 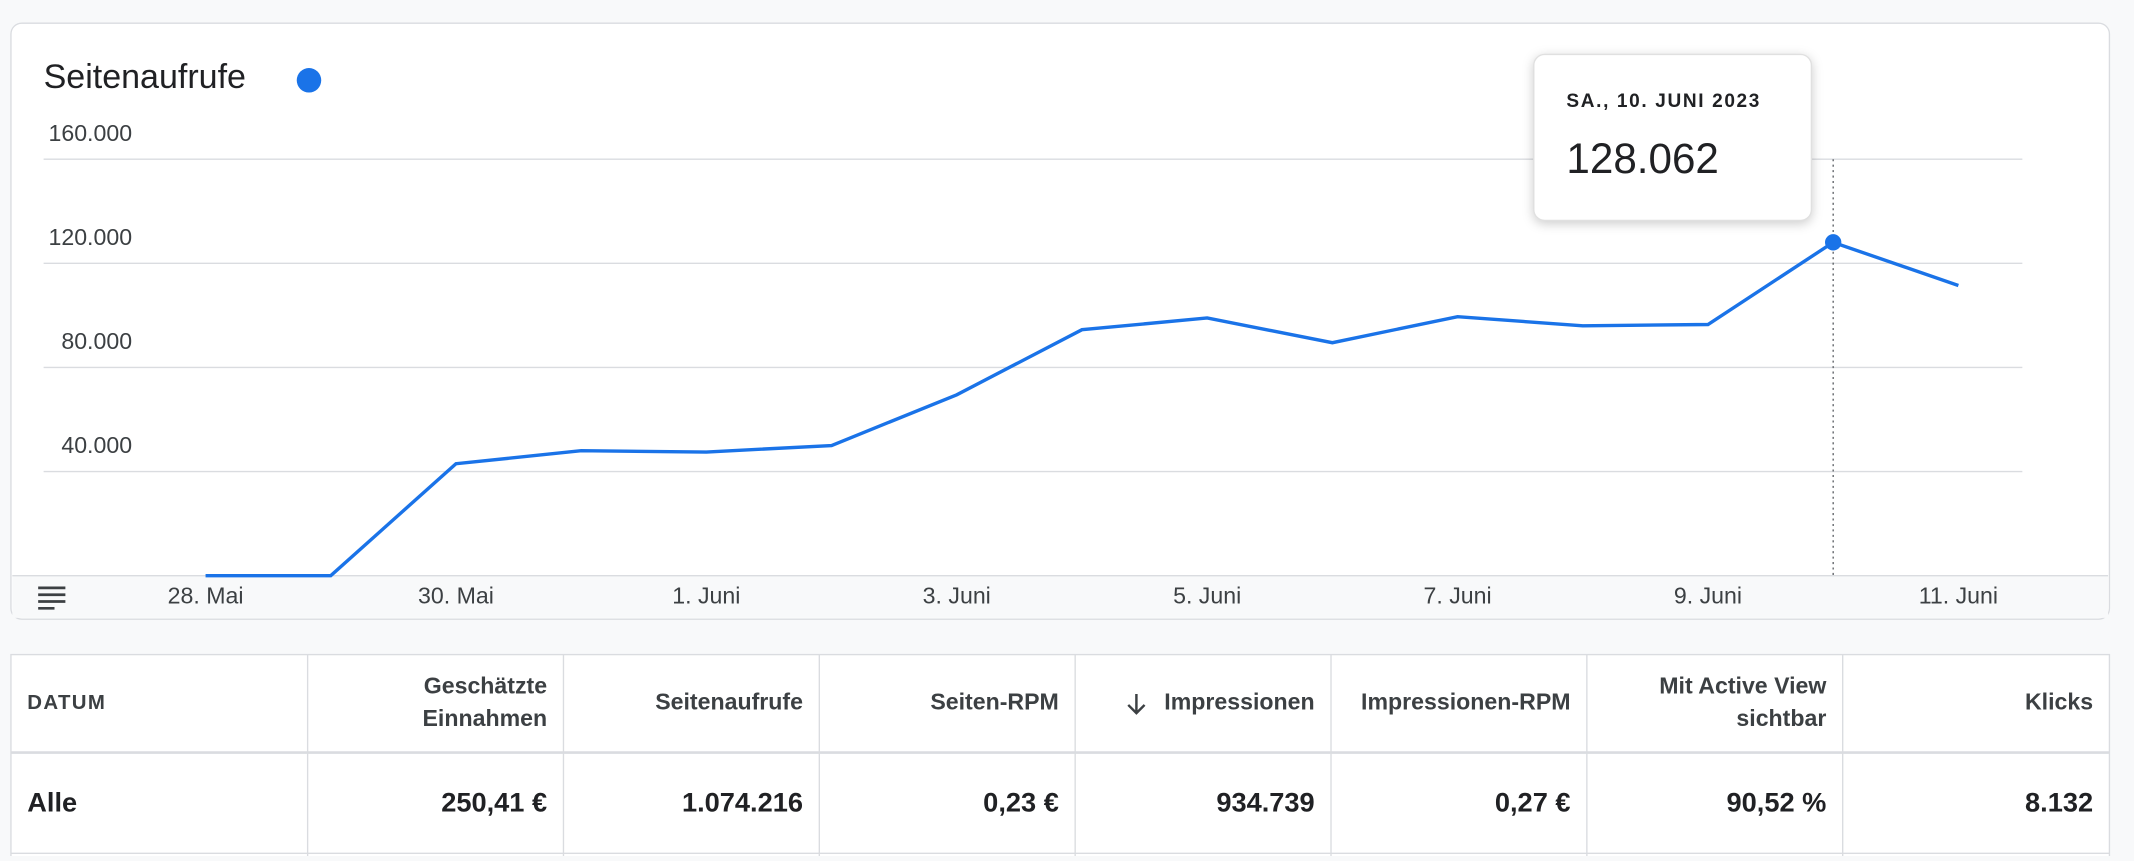 I want to click on table-cell: 0,27 €, so click(x=1533, y=801).